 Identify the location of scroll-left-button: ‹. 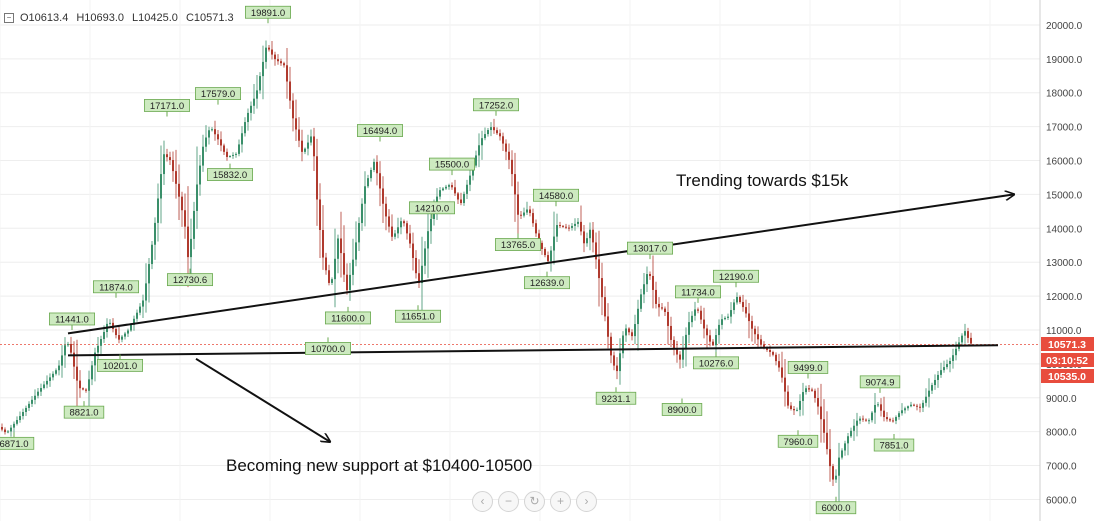
(482, 501).